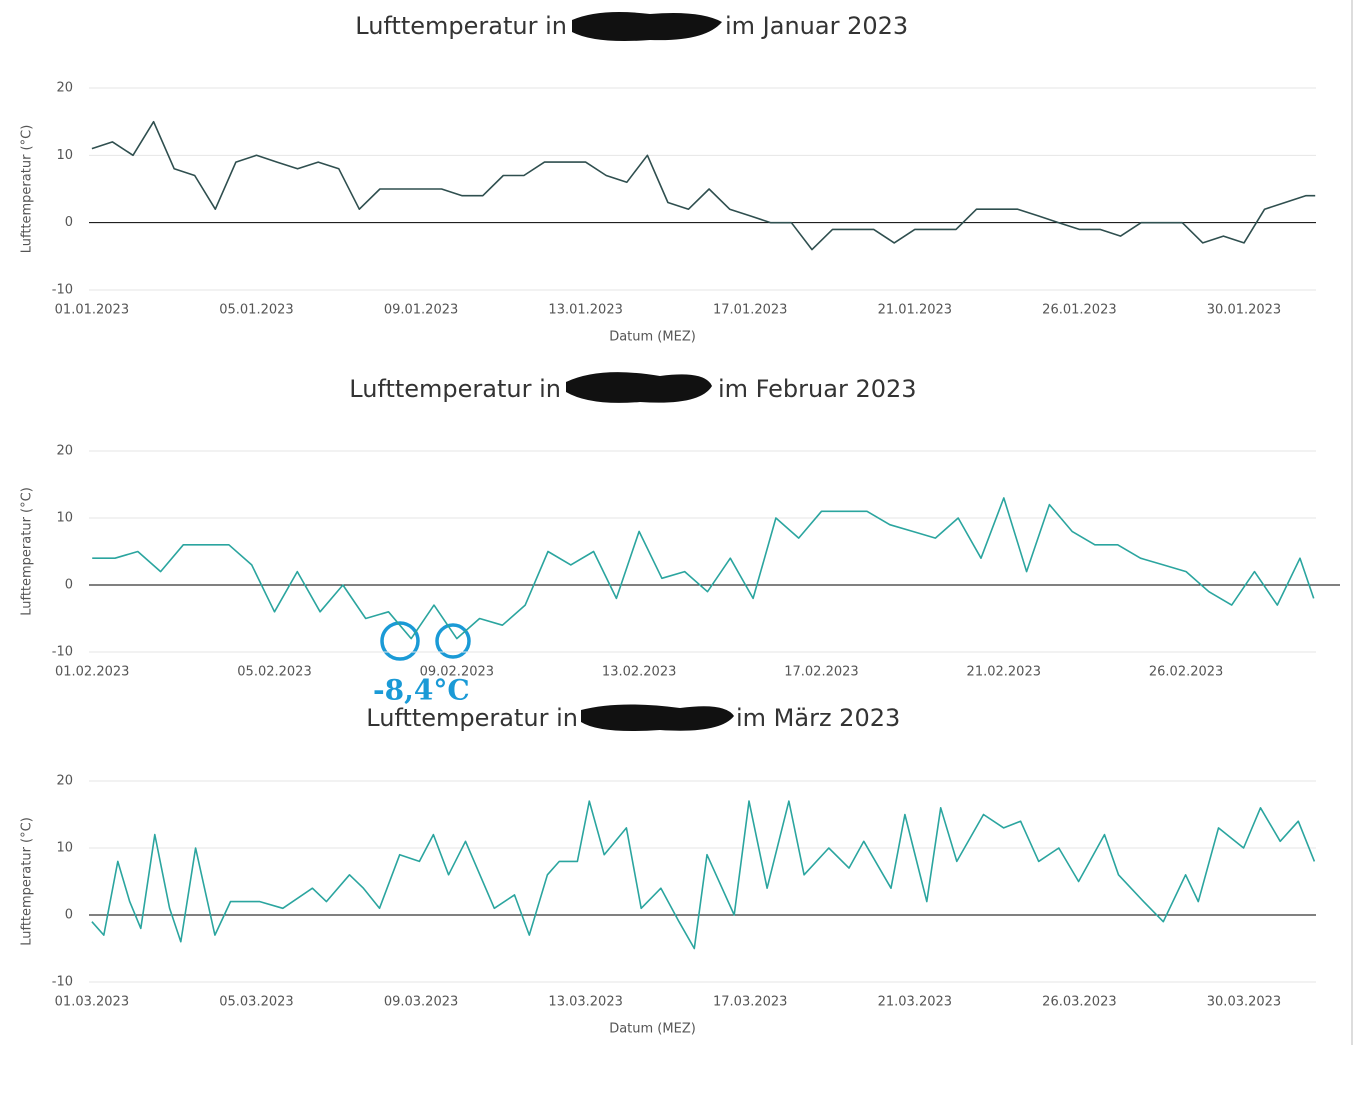 The height and width of the screenshot is (1106, 1367). What do you see at coordinates (457, 672) in the screenshot?
I see `x-tick-label: 09.02.2023` at bounding box center [457, 672].